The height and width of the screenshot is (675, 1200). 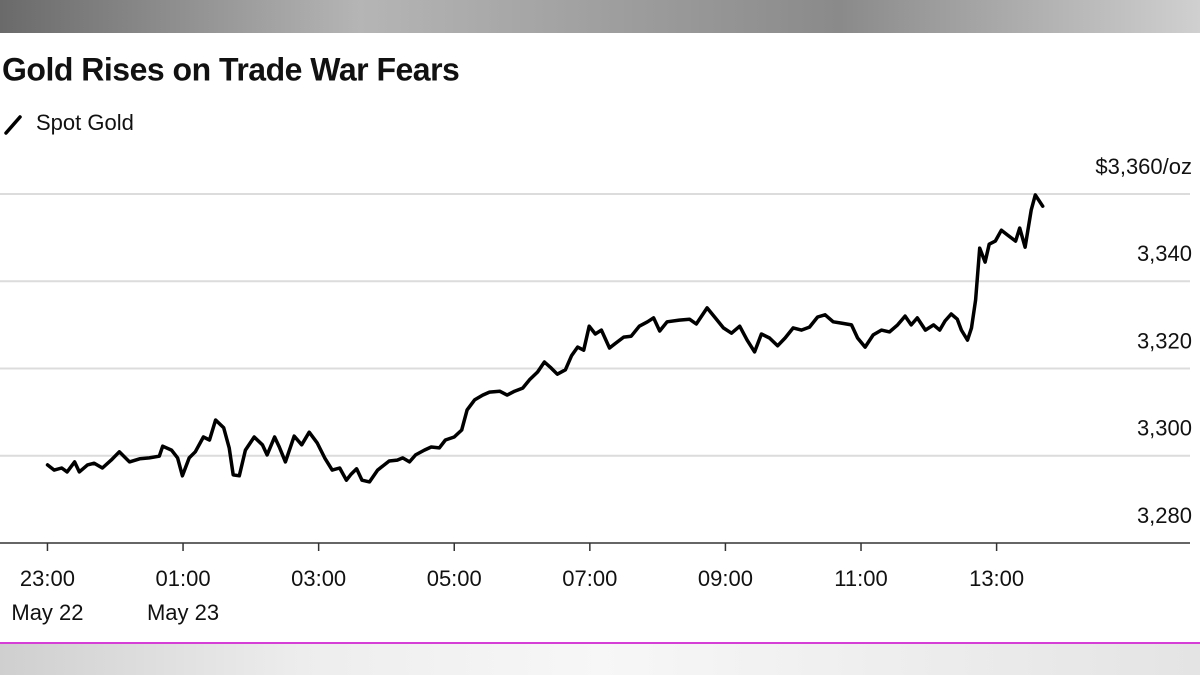 I want to click on x-tick-label: 03:00, so click(x=318, y=578).